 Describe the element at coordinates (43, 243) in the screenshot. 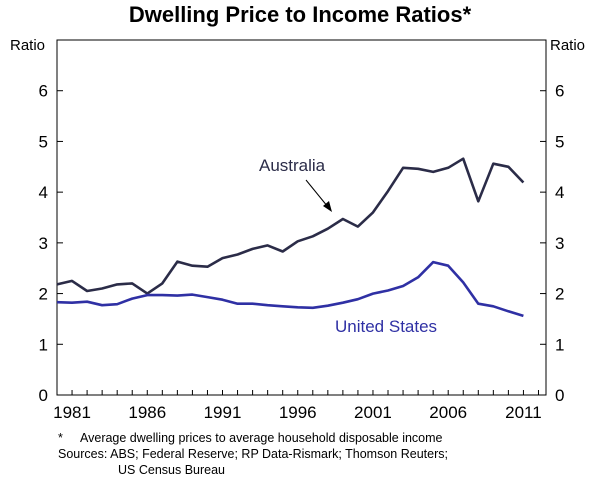

I see `y-tick-label-left: 3` at that location.